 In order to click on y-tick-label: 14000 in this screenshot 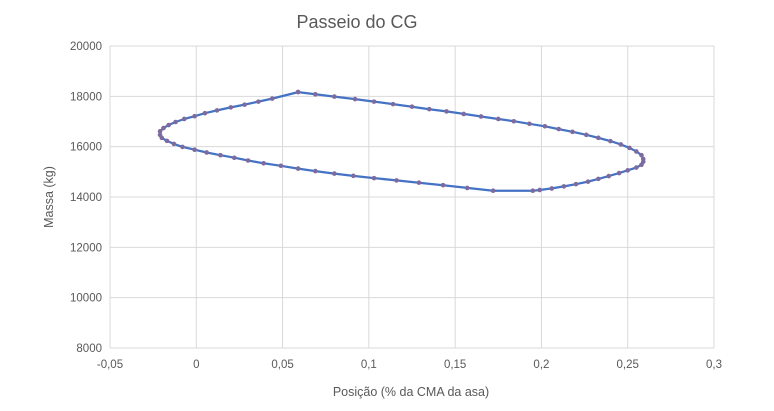, I will do `click(86, 198)`.